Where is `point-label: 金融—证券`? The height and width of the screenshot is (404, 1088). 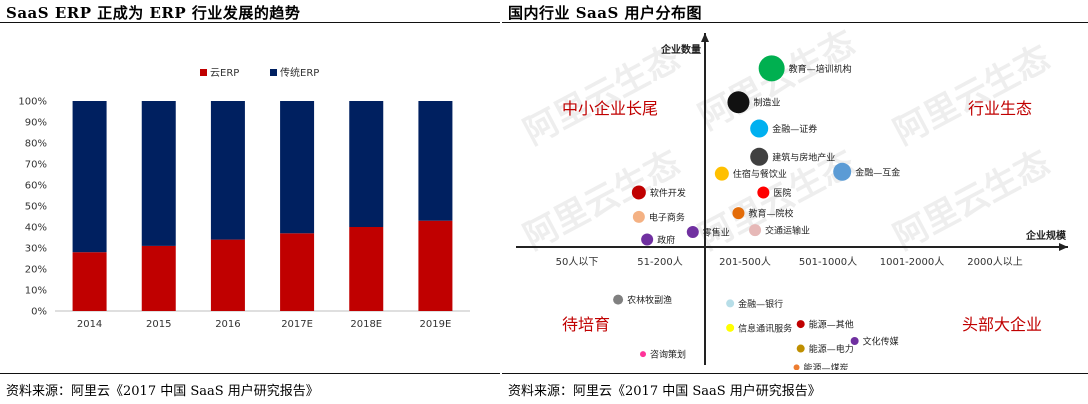
point-label: 金融—证券 is located at coordinates (794, 129).